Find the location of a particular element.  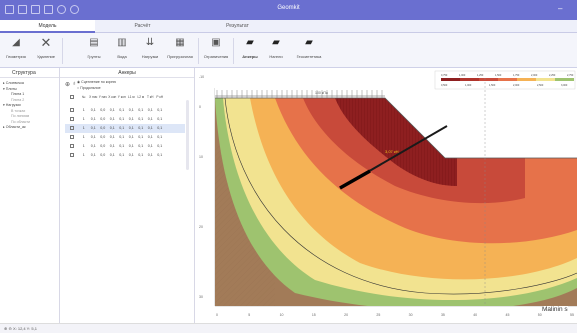

table-scrollbar is located at coordinates (187, 135).